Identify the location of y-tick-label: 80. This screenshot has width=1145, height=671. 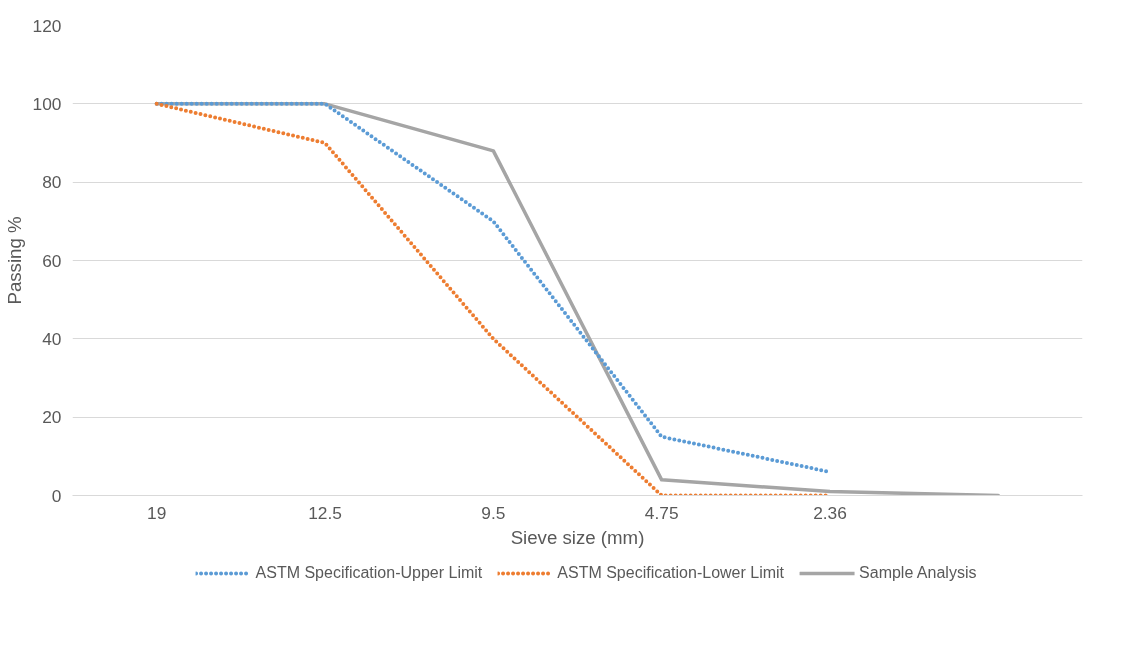
(52, 182).